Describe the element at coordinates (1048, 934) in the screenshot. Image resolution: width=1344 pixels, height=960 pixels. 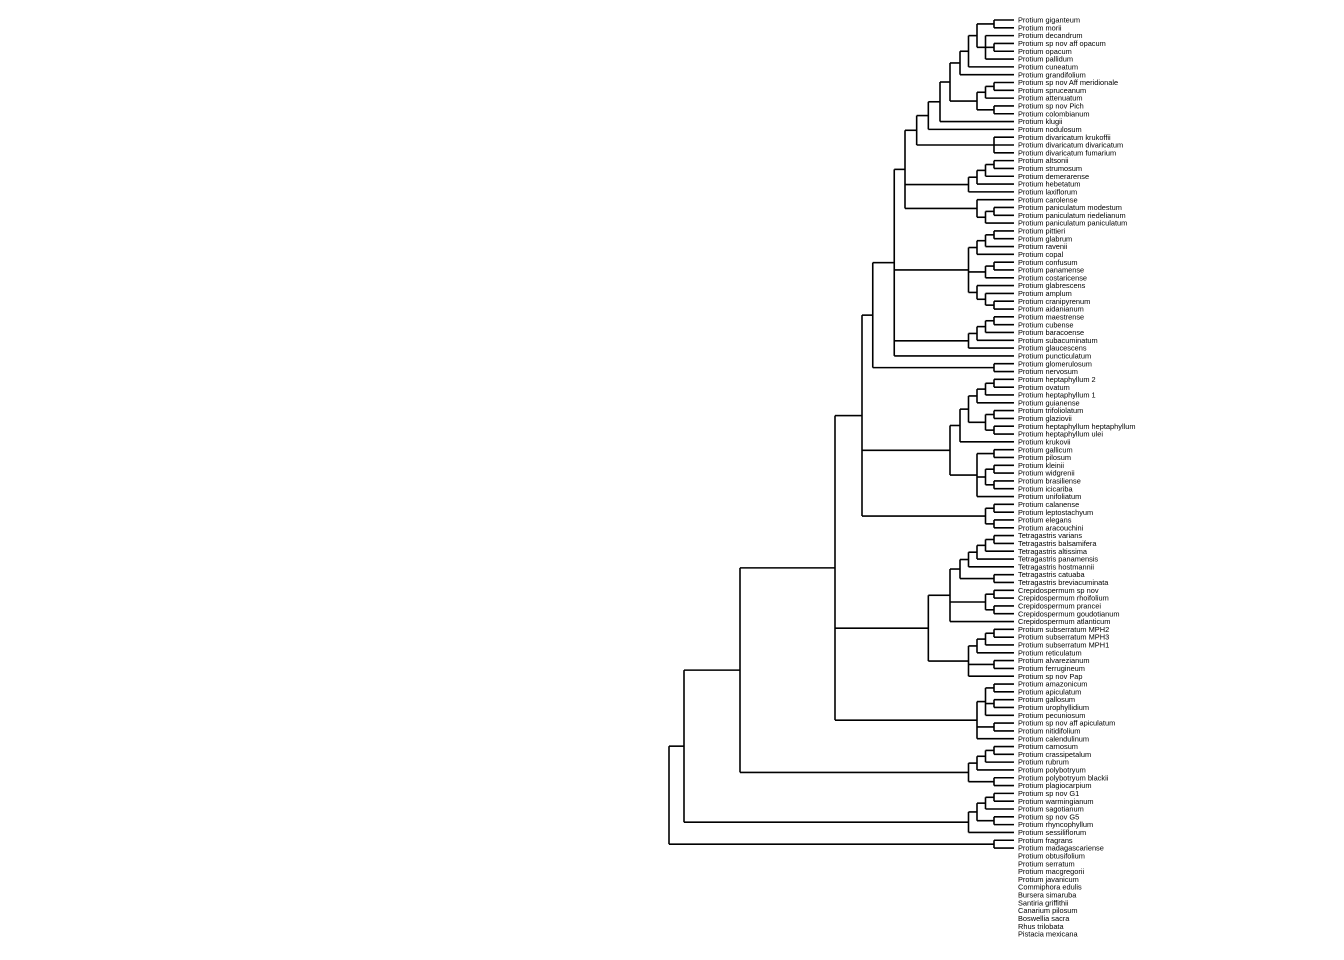
I see `tip-label: Pistacia mexicana` at that location.